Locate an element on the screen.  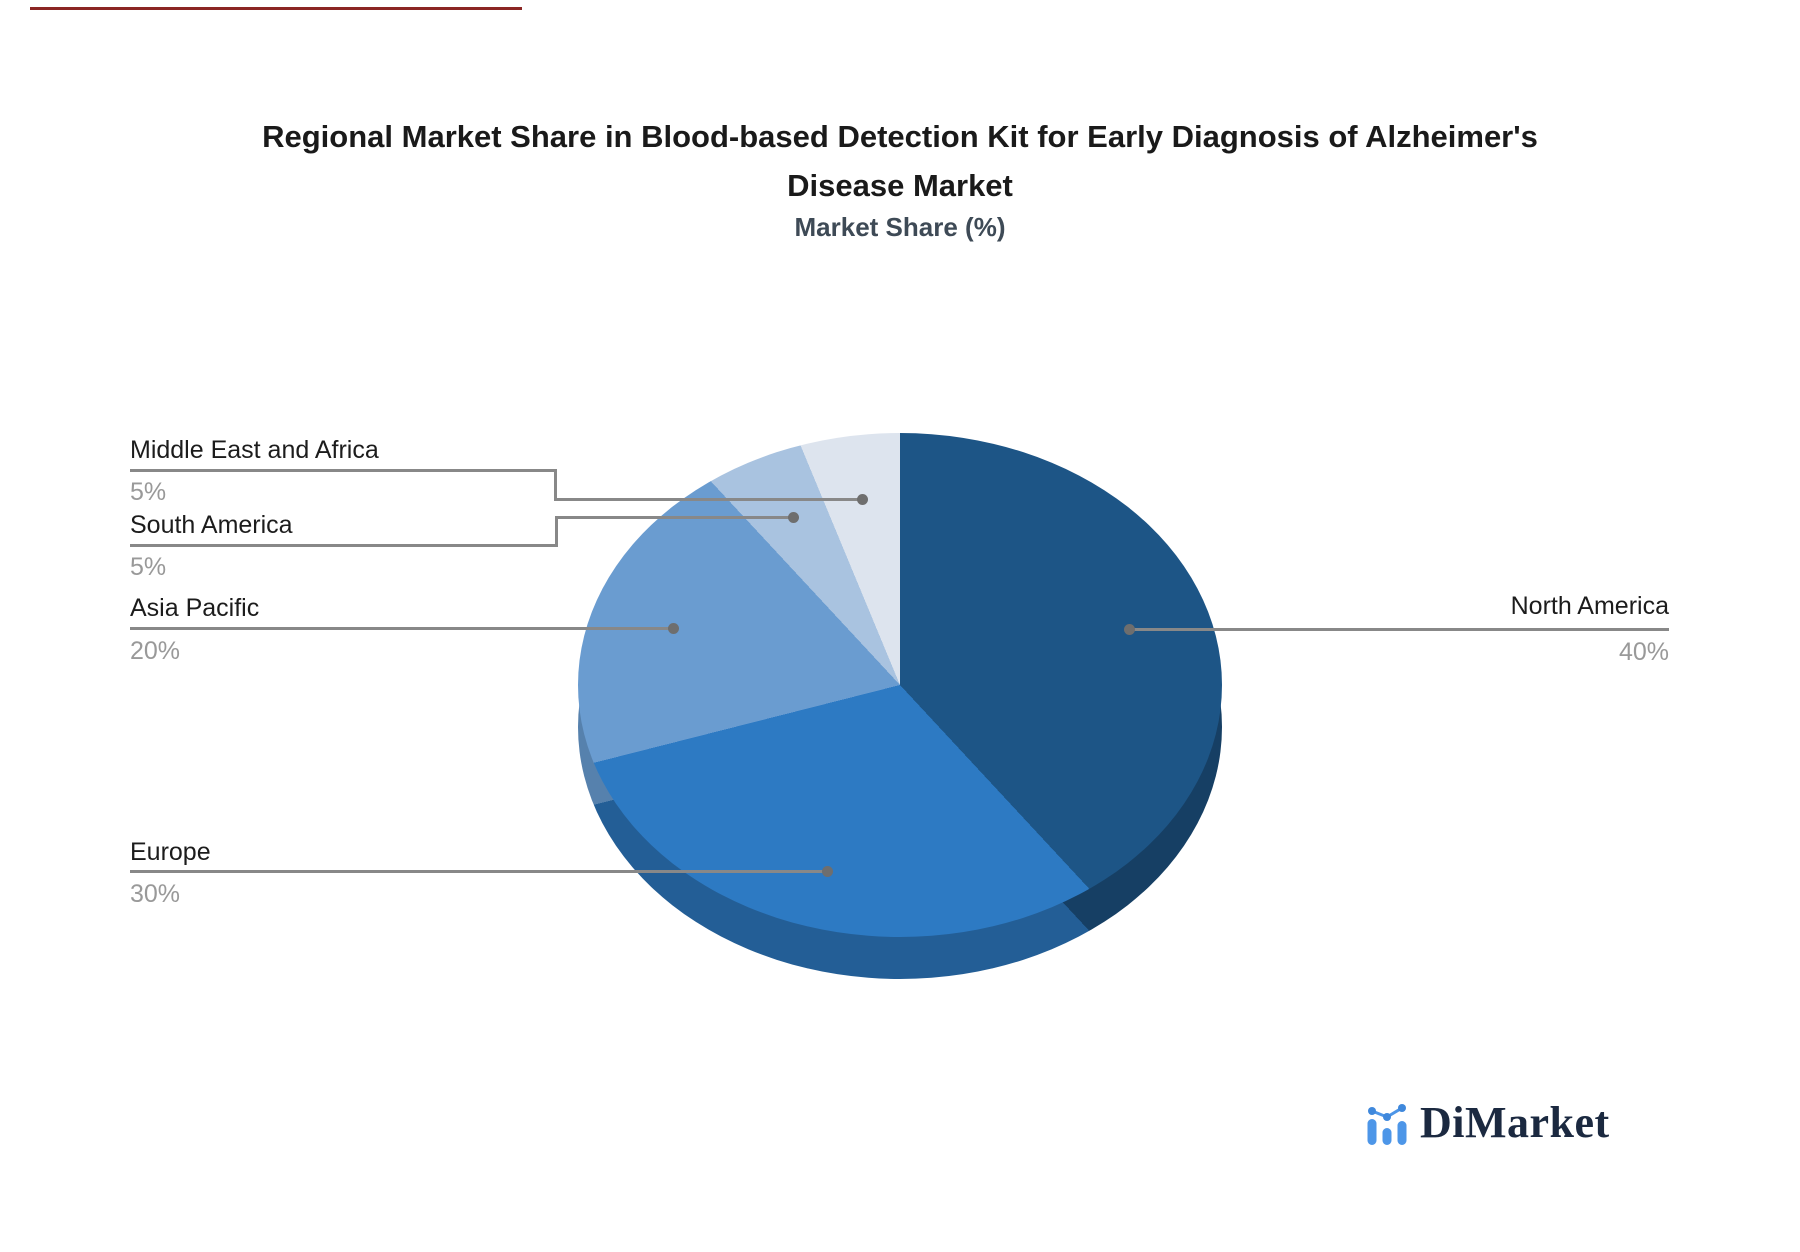
bar-chart-icon is located at coordinates (1387, 1124).